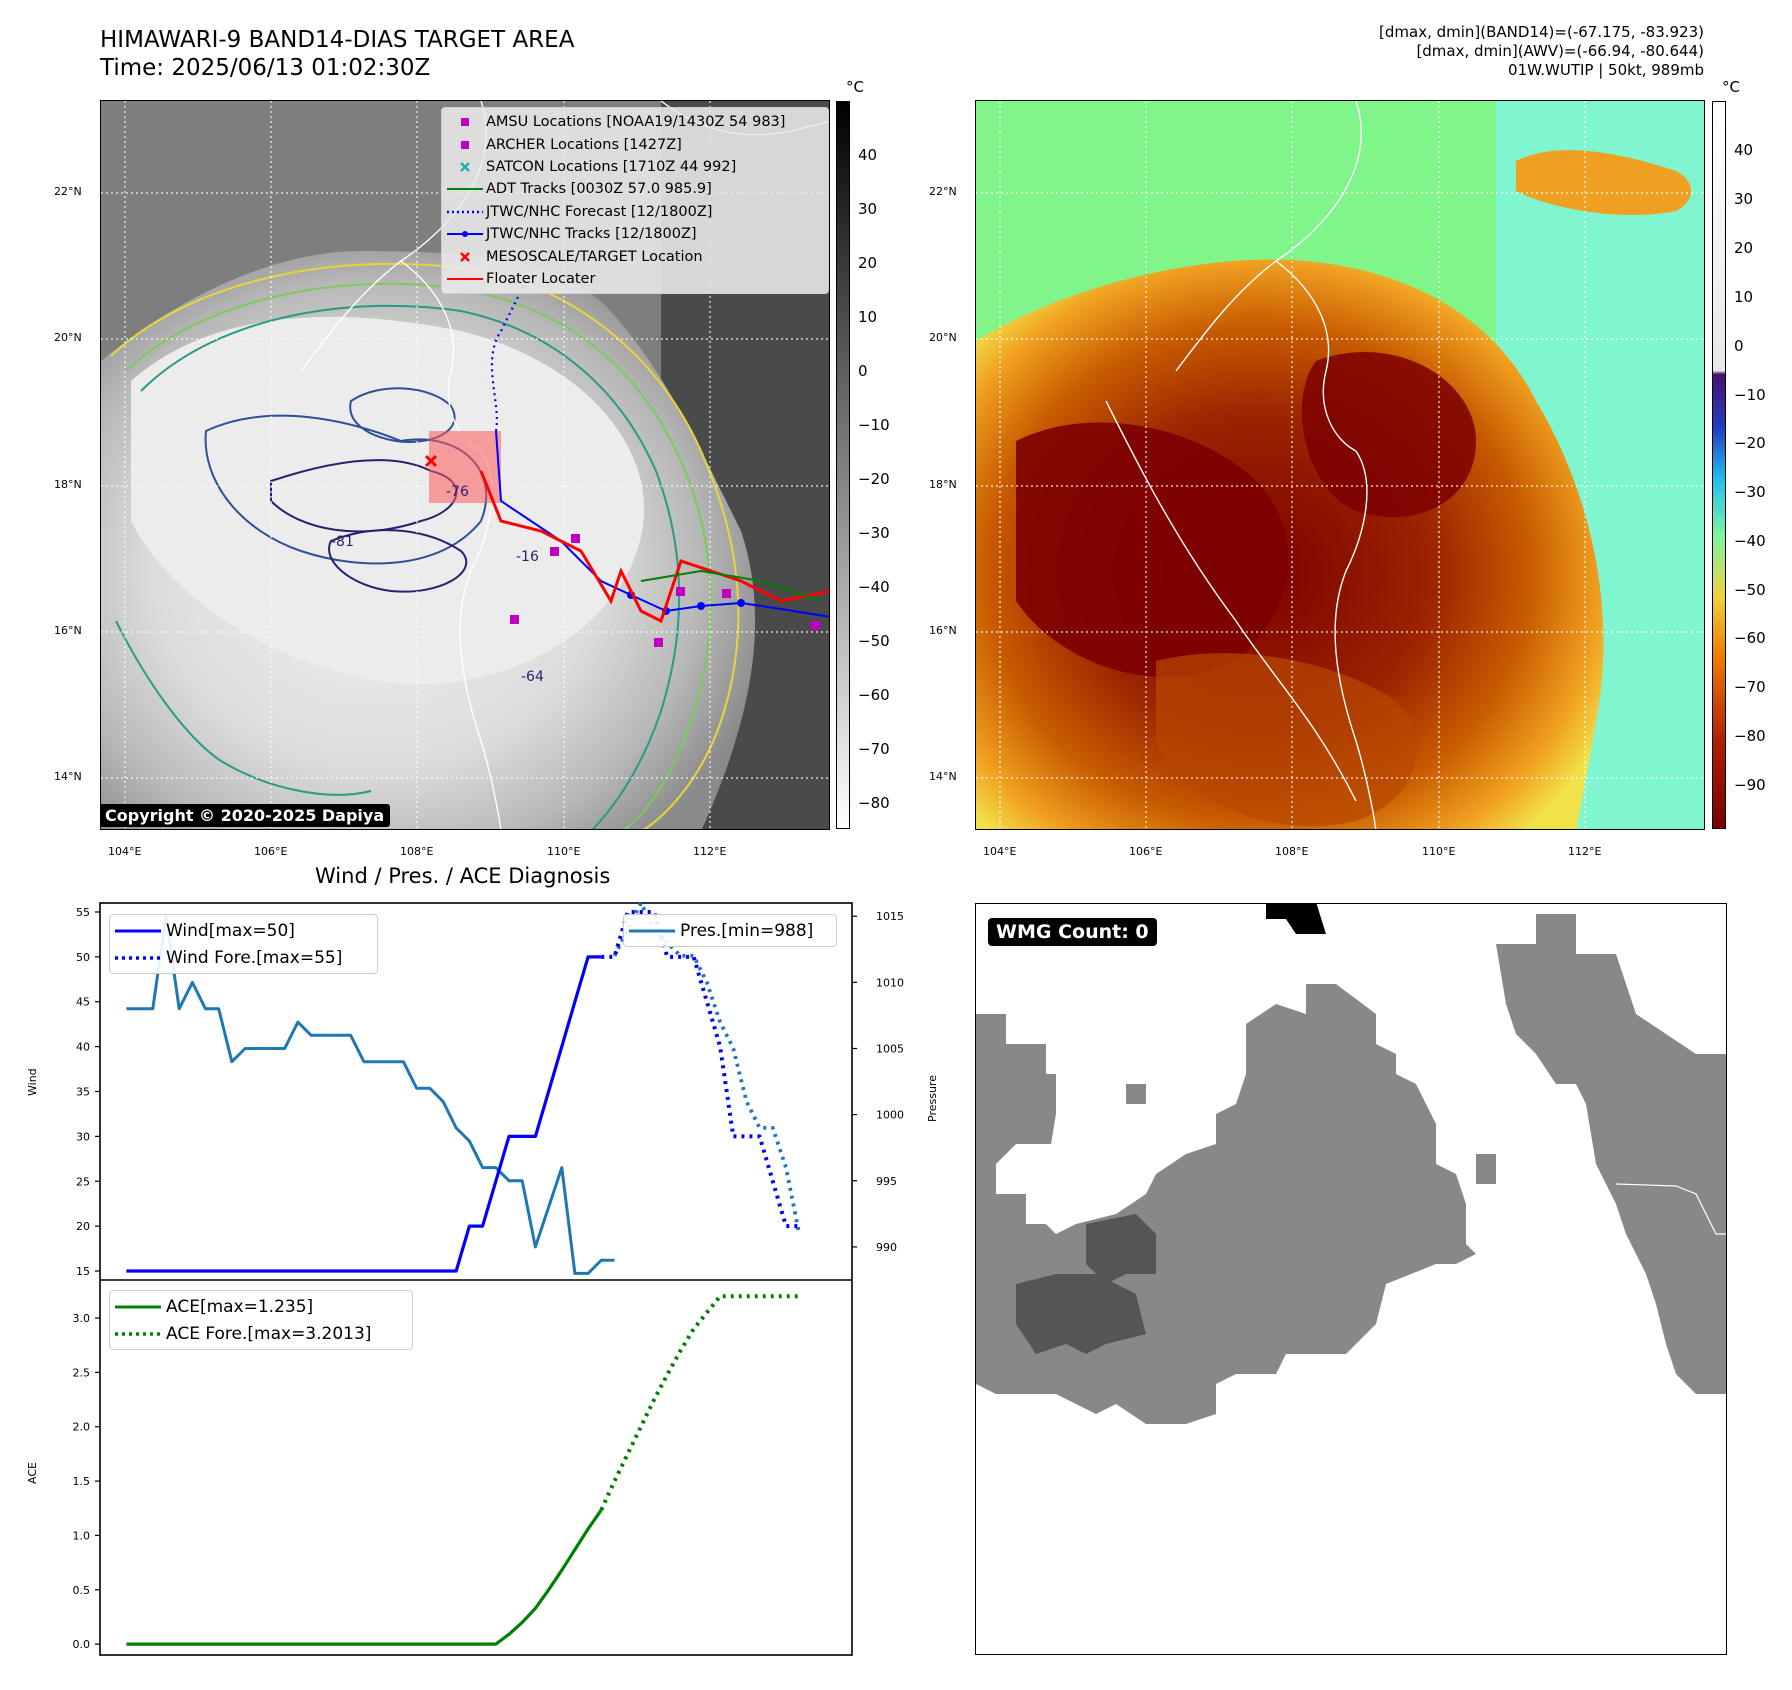 The width and height of the screenshot is (1792, 1690). I want to click on y-tick-label: 30, so click(83, 1136).